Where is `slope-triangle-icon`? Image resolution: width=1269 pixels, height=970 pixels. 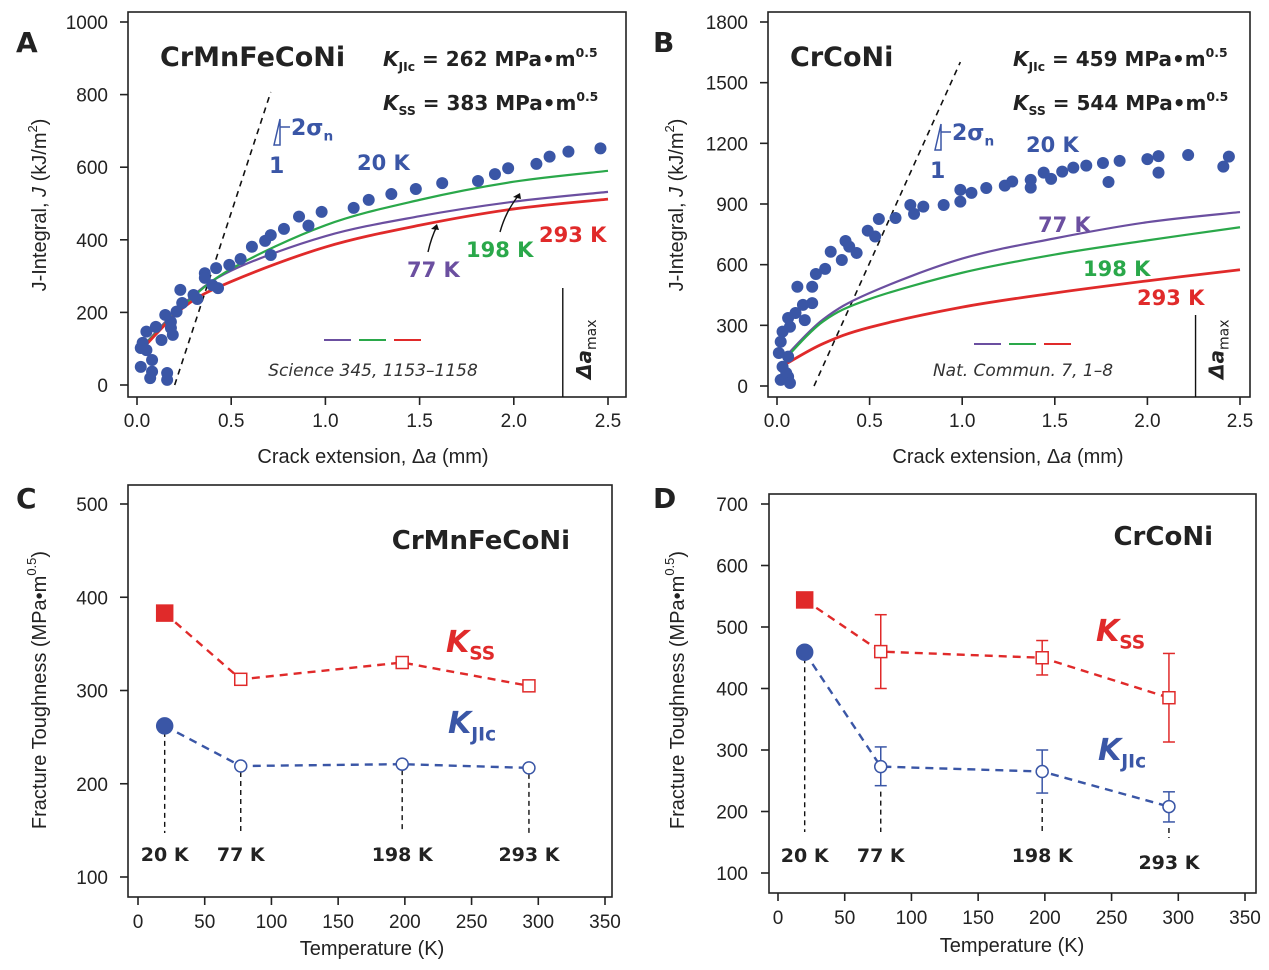 slope-triangle-icon is located at coordinates (938, 137).